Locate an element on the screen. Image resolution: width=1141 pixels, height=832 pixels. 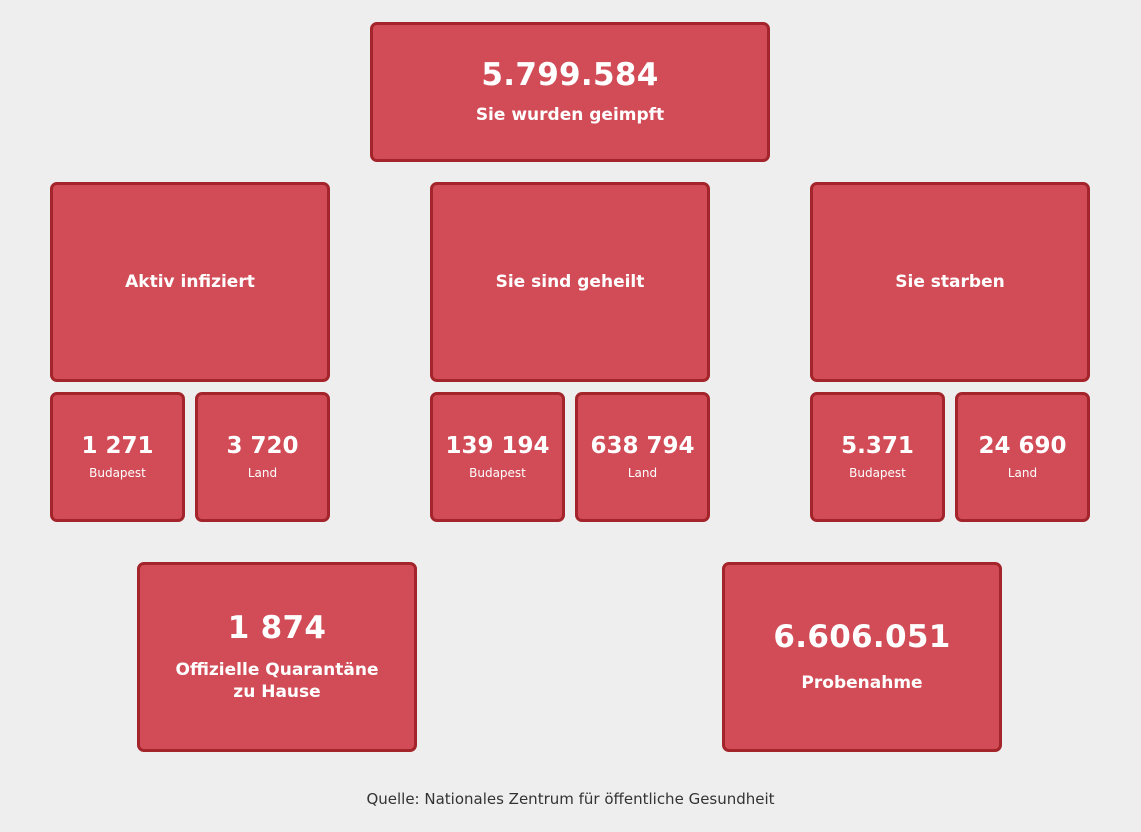
active-infected-land-value: 3 720 is located at coordinates (262, 446).